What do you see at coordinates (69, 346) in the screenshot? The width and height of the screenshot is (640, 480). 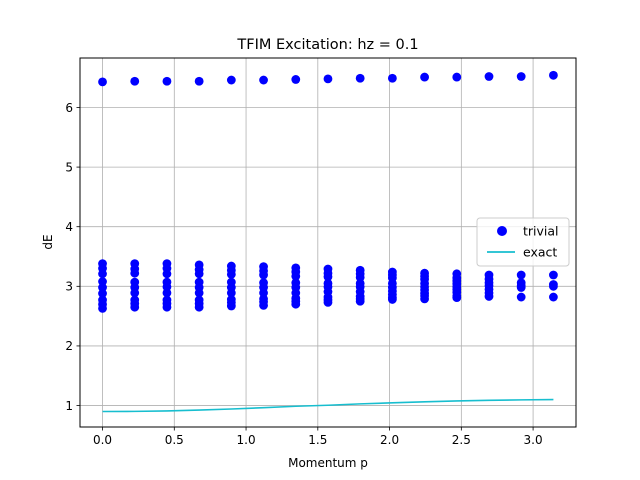 I see `y-tick-label: 2` at bounding box center [69, 346].